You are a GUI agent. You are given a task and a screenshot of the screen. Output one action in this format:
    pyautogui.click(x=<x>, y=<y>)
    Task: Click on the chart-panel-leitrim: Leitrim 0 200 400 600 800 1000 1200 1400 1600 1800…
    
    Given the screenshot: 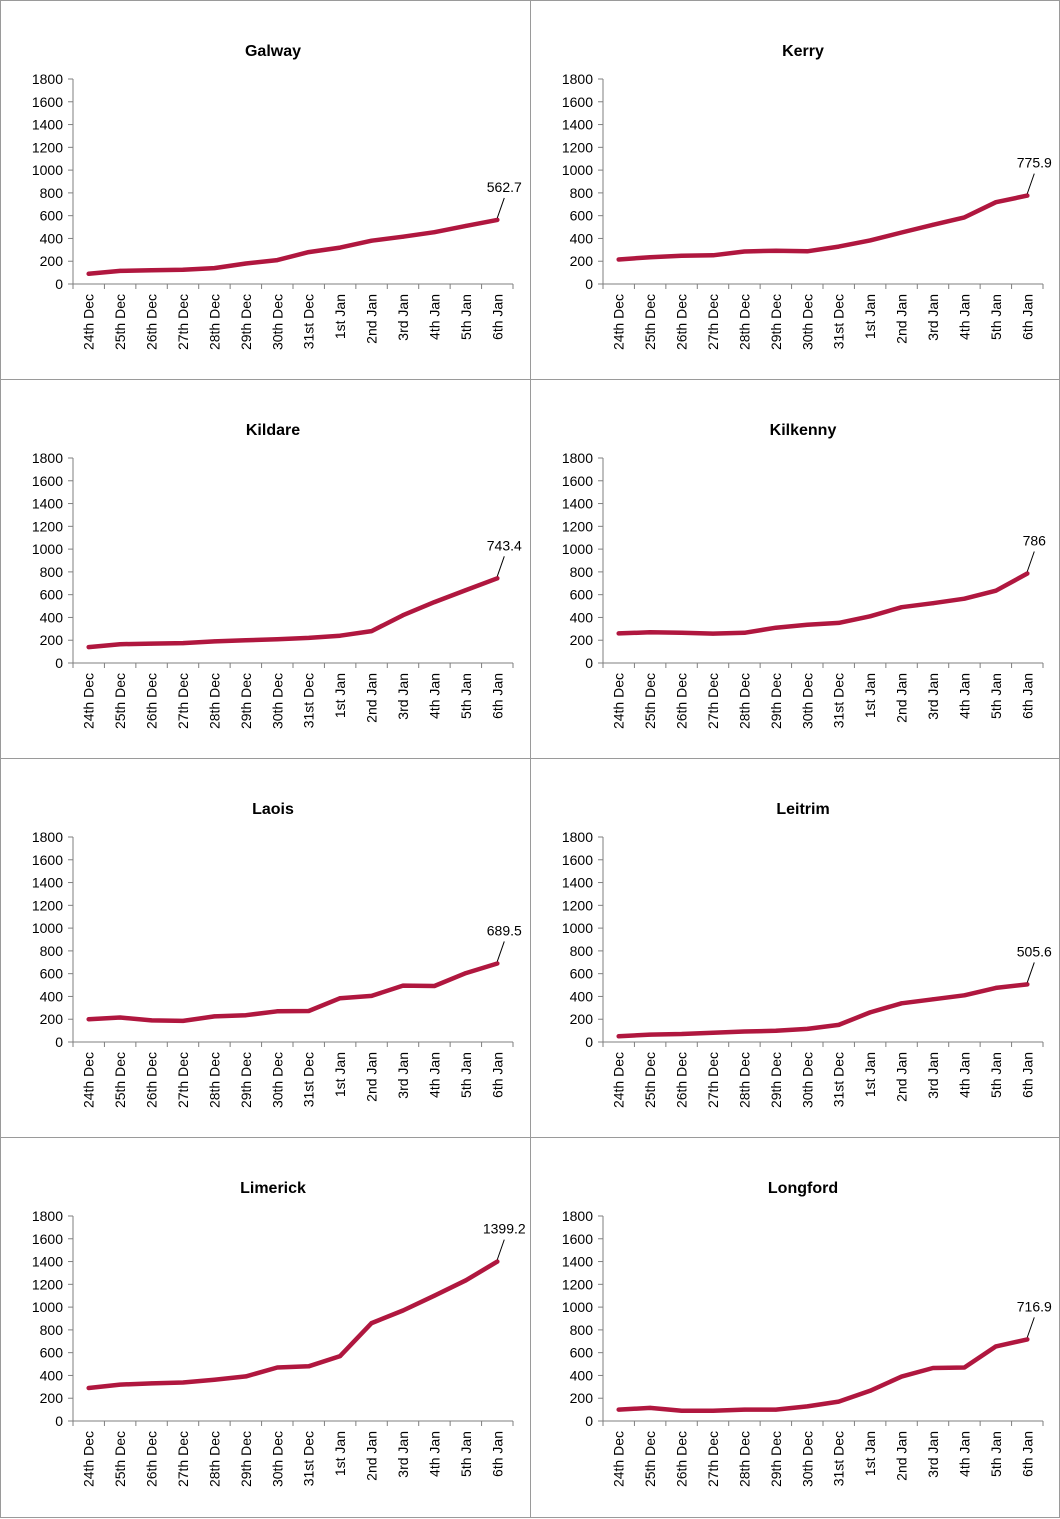 What is the action you would take?
    pyautogui.click(x=795, y=948)
    